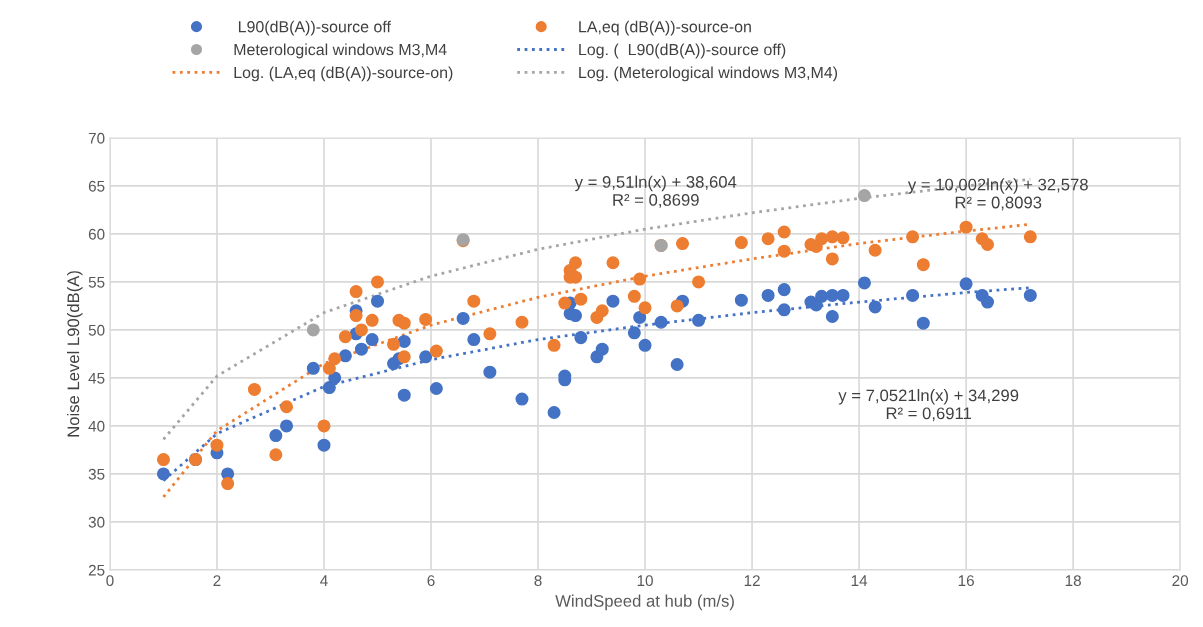  What do you see at coordinates (1073, 581) in the screenshot?
I see `x-tick-label: 18` at bounding box center [1073, 581].